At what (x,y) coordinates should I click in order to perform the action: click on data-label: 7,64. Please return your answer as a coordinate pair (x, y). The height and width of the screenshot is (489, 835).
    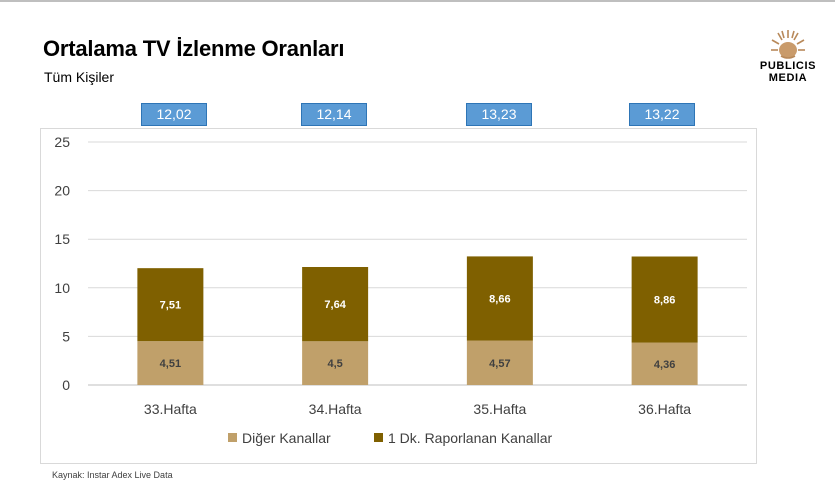
    Looking at the image, I should click on (335, 305).